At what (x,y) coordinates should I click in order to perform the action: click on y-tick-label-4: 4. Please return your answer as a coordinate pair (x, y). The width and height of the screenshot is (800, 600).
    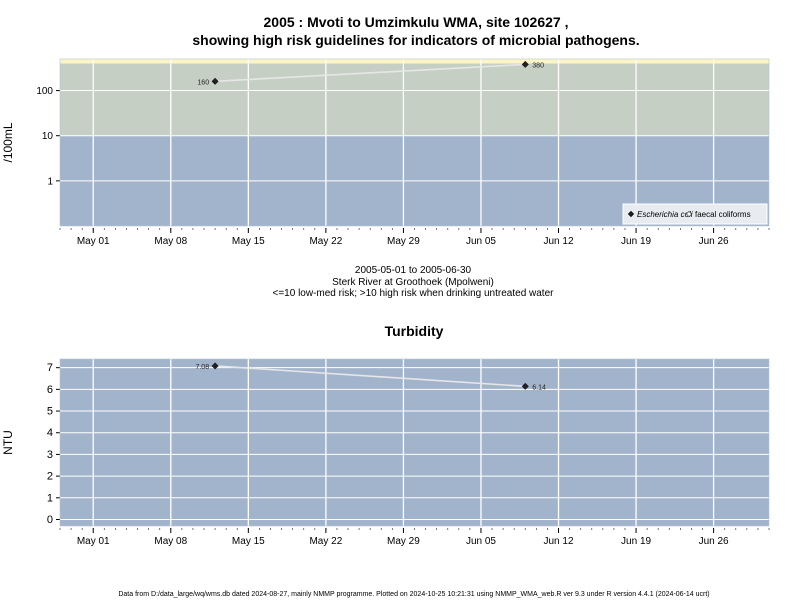
    Looking at the image, I should click on (50, 433).